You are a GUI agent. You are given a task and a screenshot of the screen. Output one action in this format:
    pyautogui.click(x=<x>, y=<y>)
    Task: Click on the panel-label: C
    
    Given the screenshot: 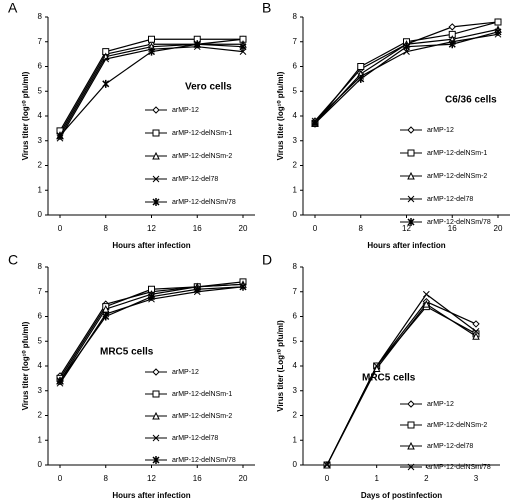 What is the action you would take?
    pyautogui.click(x=13, y=260)
    